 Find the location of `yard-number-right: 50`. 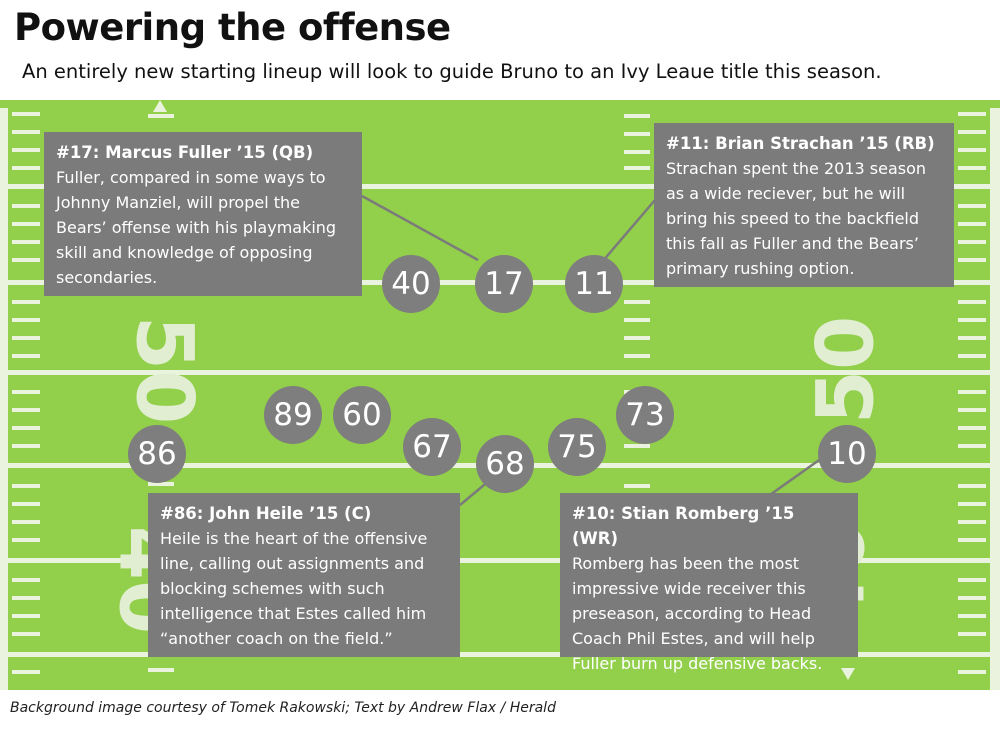

yard-number-right: 50 is located at coordinates (846, 370).